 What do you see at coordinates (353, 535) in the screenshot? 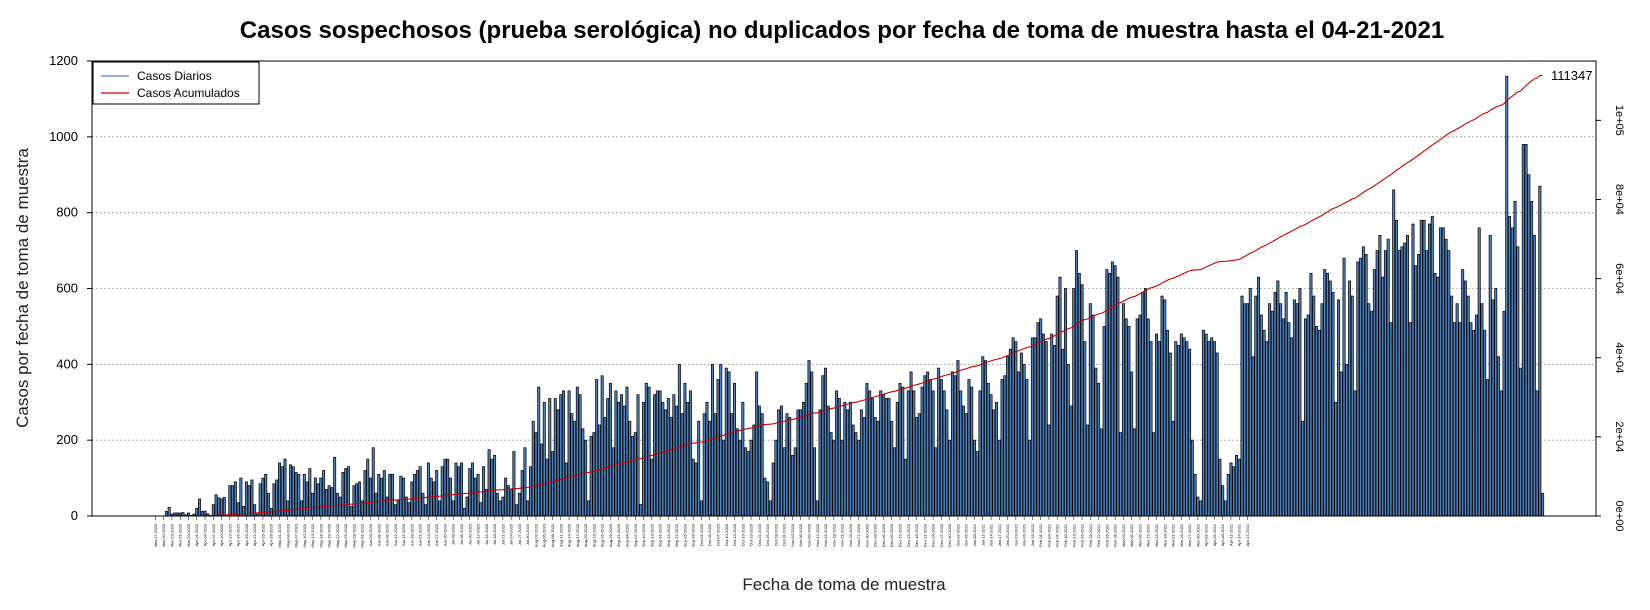
I see `x-tick-label: May-28-2020` at bounding box center [353, 535].